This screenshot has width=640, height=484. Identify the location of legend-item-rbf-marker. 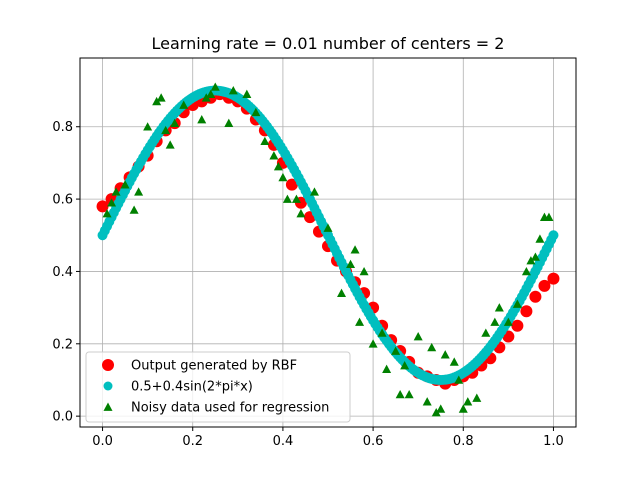
(108, 365).